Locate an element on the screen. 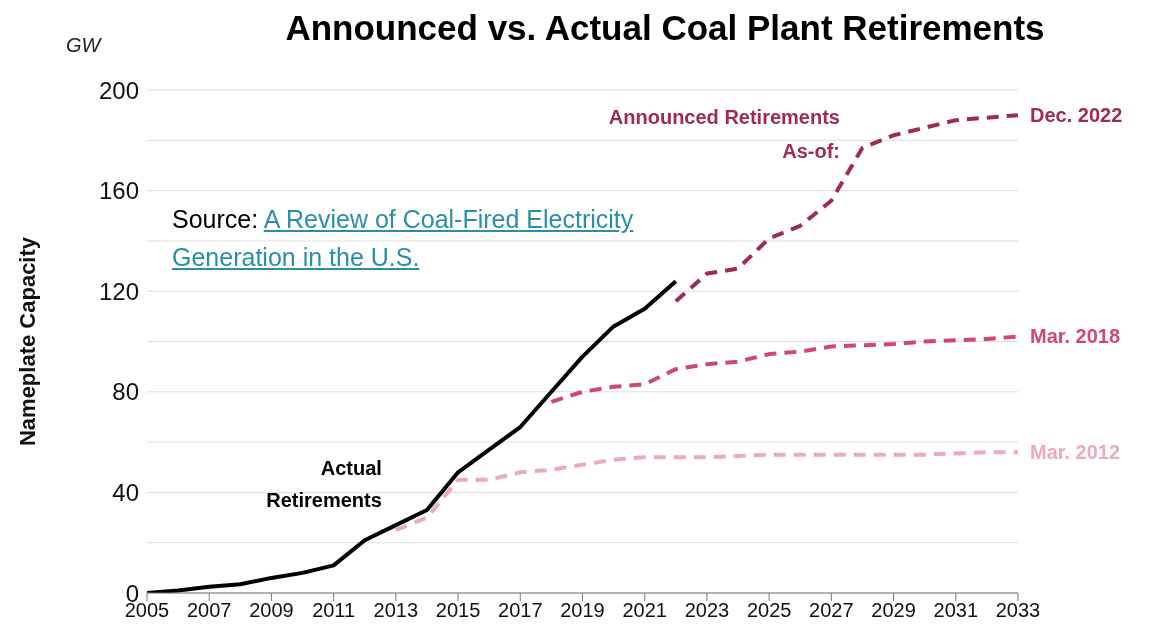  annotation: Source: A Review of Coal-Fired Electricity Generation in the U.S. is located at coordinates (403, 238).